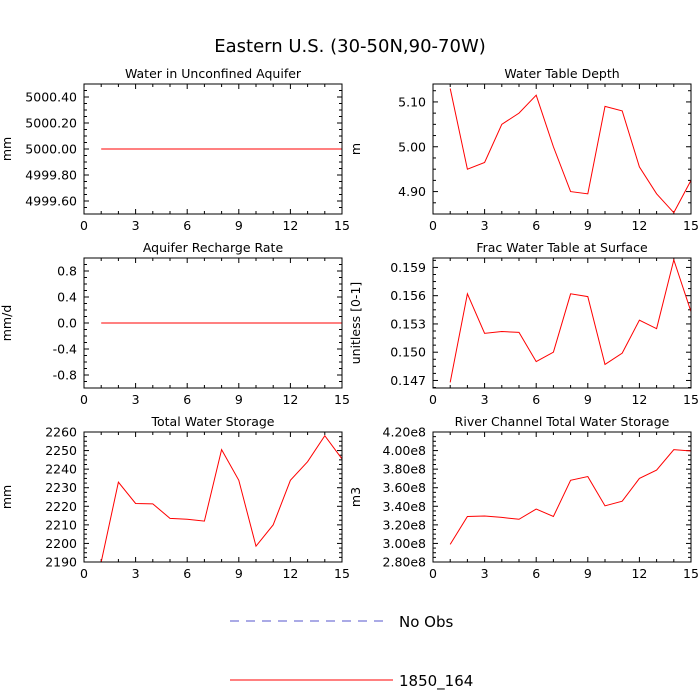 This screenshot has height=700, width=700. I want to click on panel-water-table-depth: Water Table Depth m 0 3 6 9 12 15 4.90 5.00 5.10, so click(523, 149).